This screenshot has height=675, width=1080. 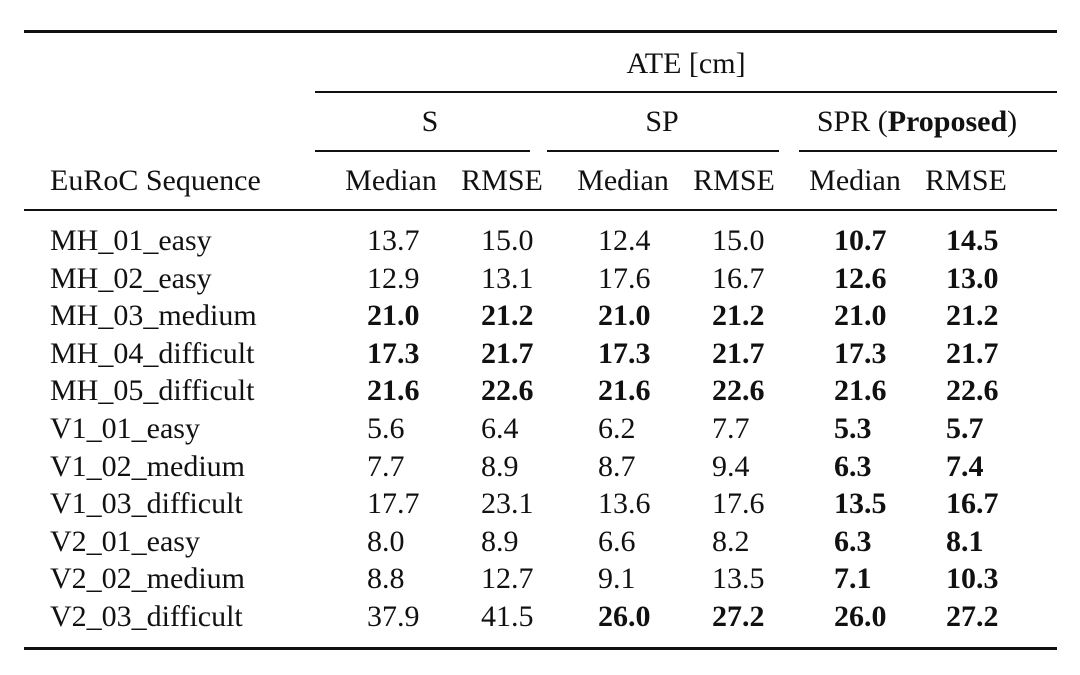 I want to click on table-cell: 5.3, so click(x=853, y=428).